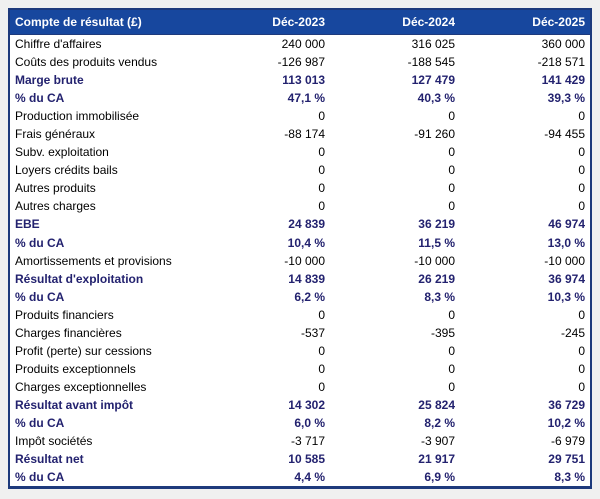 The image size is (600, 499). I want to click on table-row: % du CA 6,0 % 8,2 % 10,2 %, so click(300, 423).